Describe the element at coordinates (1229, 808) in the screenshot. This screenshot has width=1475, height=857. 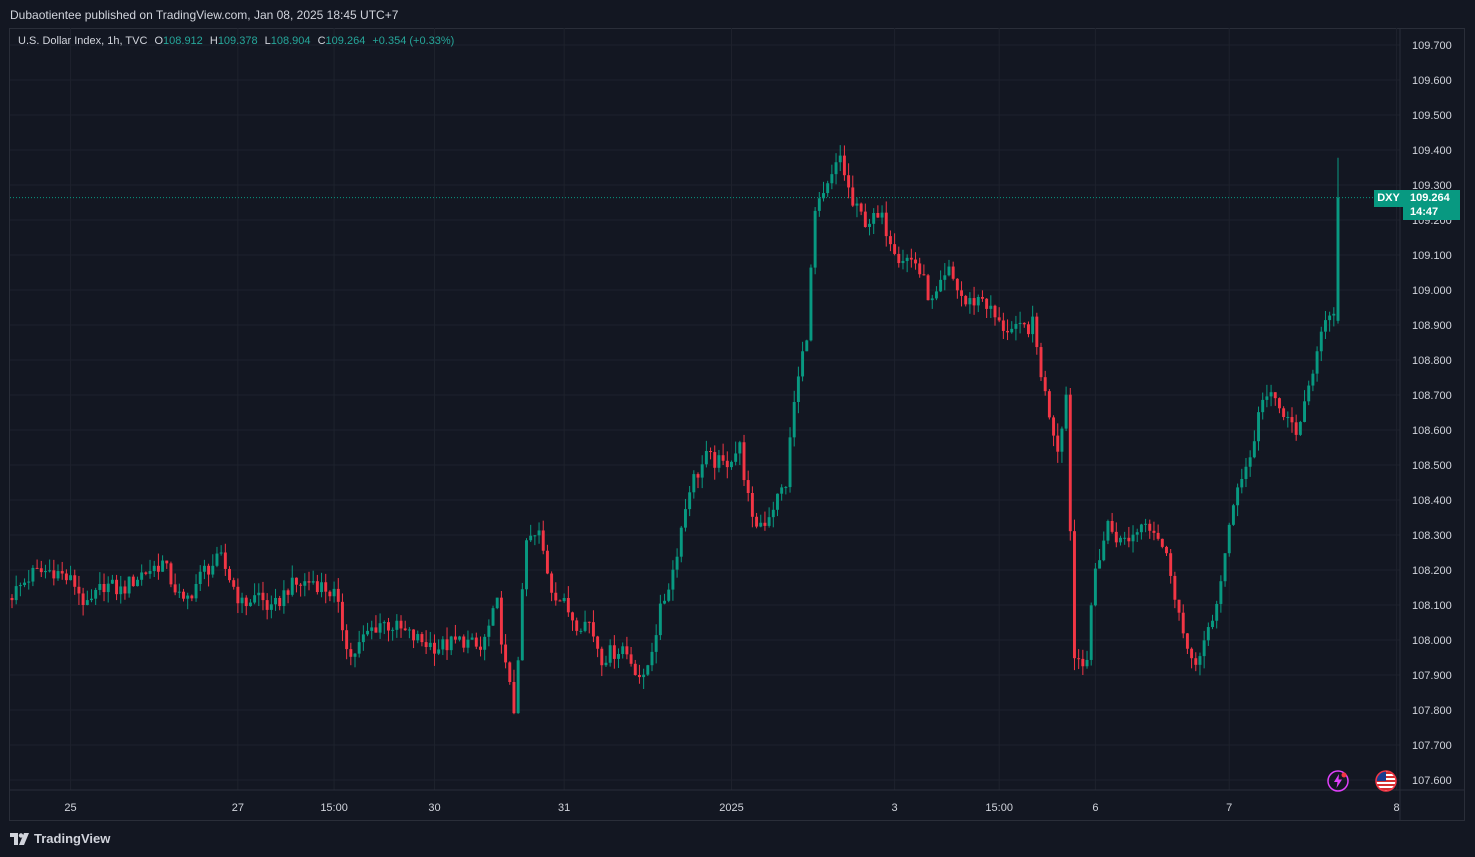
I see `x-tick-label: 7` at that location.